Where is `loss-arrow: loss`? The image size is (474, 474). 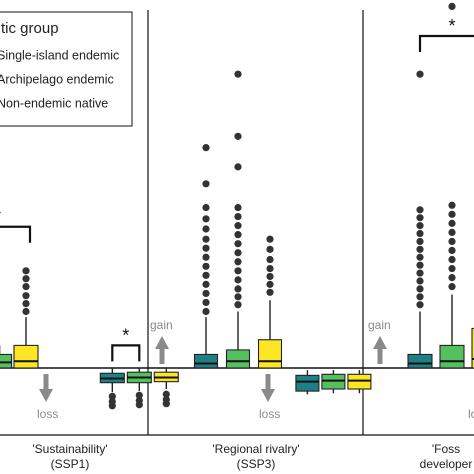 loss-arrow: loss is located at coordinates (269, 397).